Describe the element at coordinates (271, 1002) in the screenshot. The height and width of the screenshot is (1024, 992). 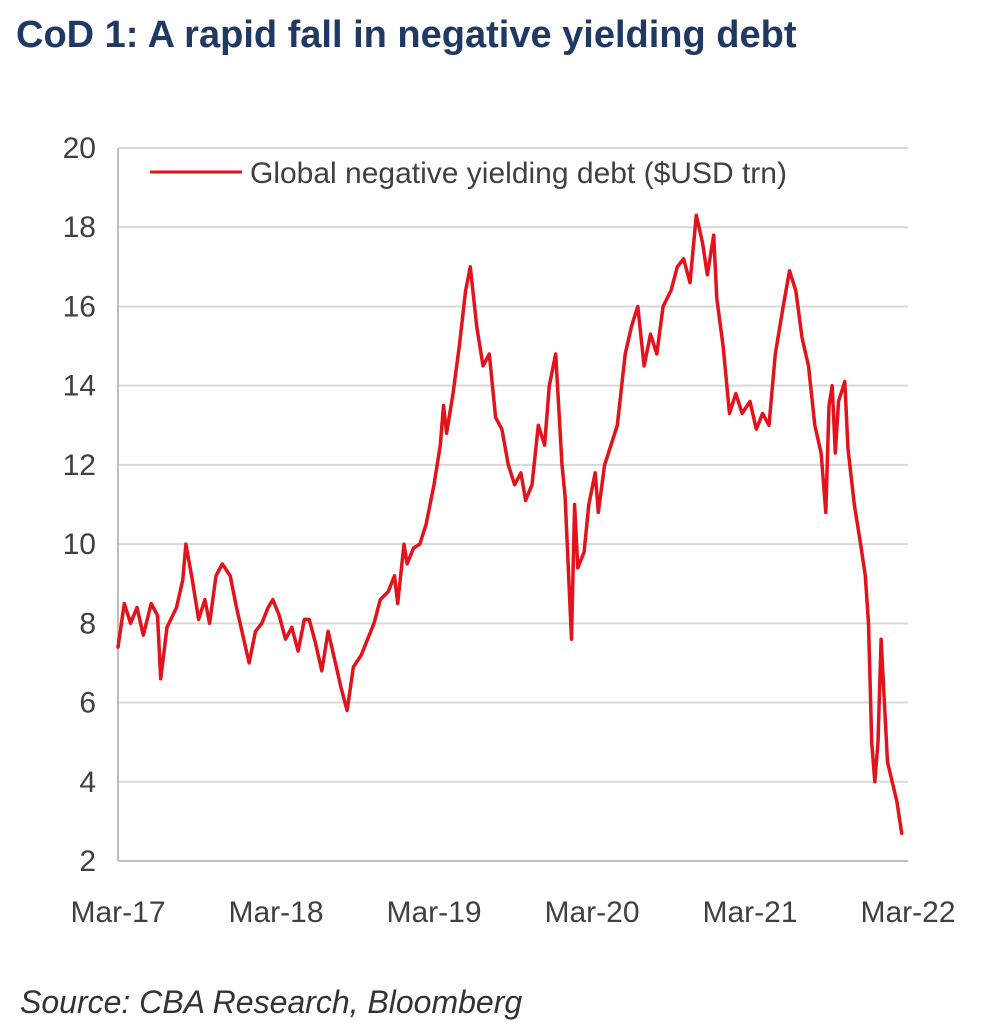
I see `source-note: Source: CBA Research, Bloomberg` at that location.